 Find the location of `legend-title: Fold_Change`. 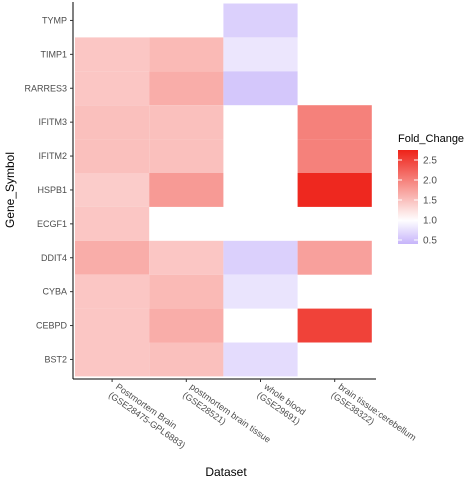

legend-title: Fold_Change is located at coordinates (431, 139).